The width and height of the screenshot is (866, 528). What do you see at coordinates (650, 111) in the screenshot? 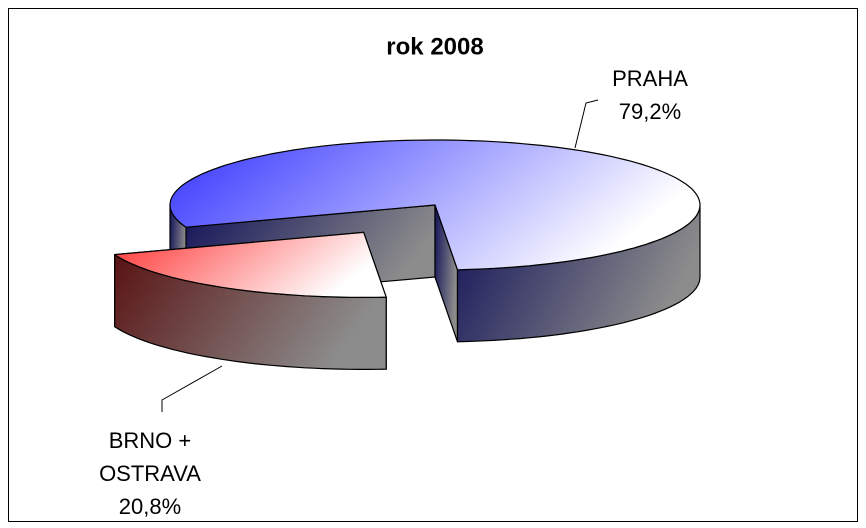
I see `value-label: 79,2%` at bounding box center [650, 111].